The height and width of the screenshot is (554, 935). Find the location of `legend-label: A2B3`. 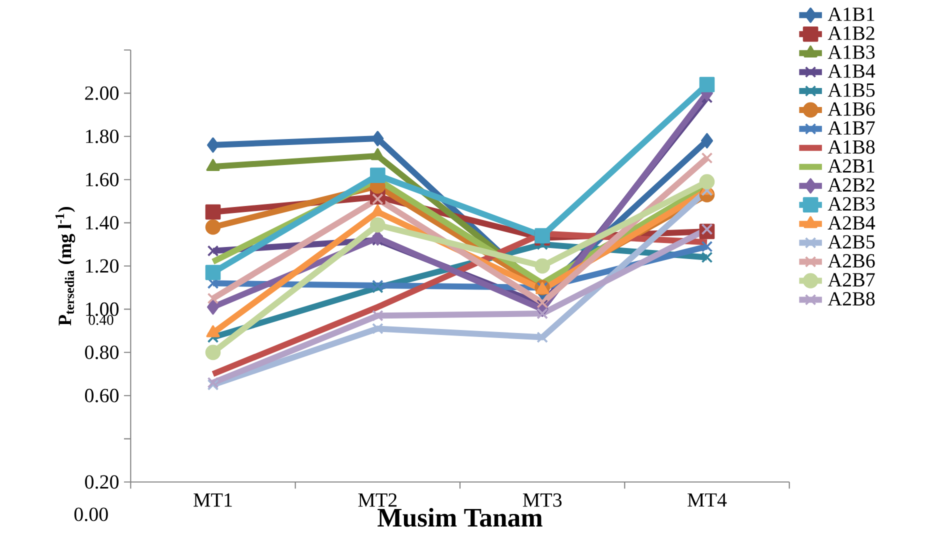

legend-label: A2B3 is located at coordinates (851, 204).